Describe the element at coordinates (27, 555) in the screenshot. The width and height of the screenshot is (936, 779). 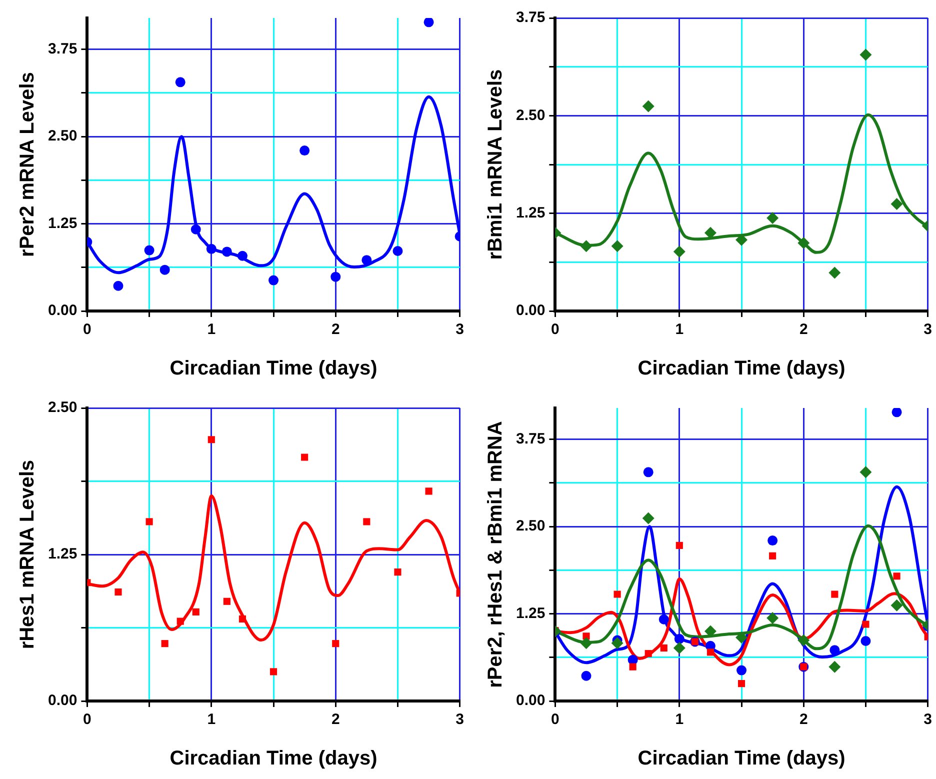
I see `y-axis-title: rHes1 mRNA Levels` at that location.